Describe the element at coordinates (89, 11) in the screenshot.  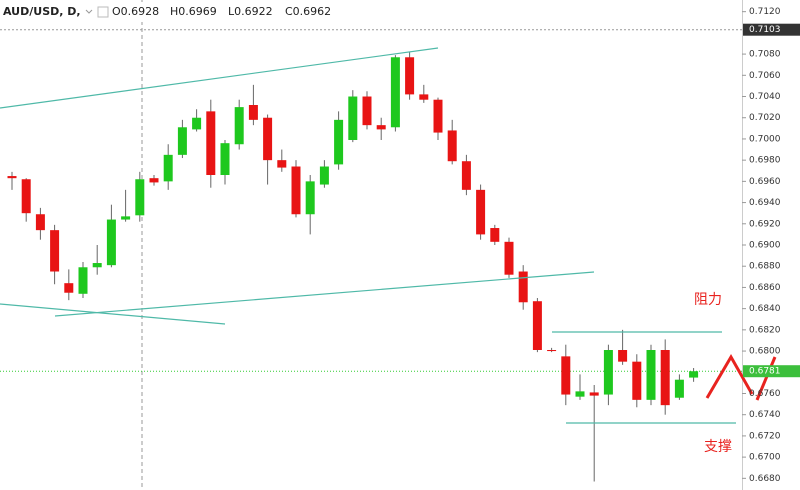
I see `menu-icon` at that location.